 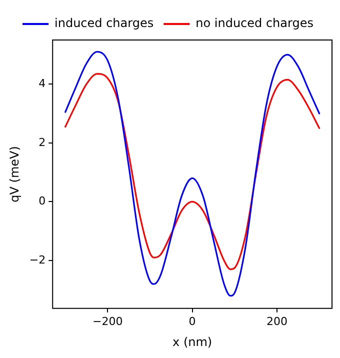 I want to click on y-tick-label: 2, so click(x=42, y=142).